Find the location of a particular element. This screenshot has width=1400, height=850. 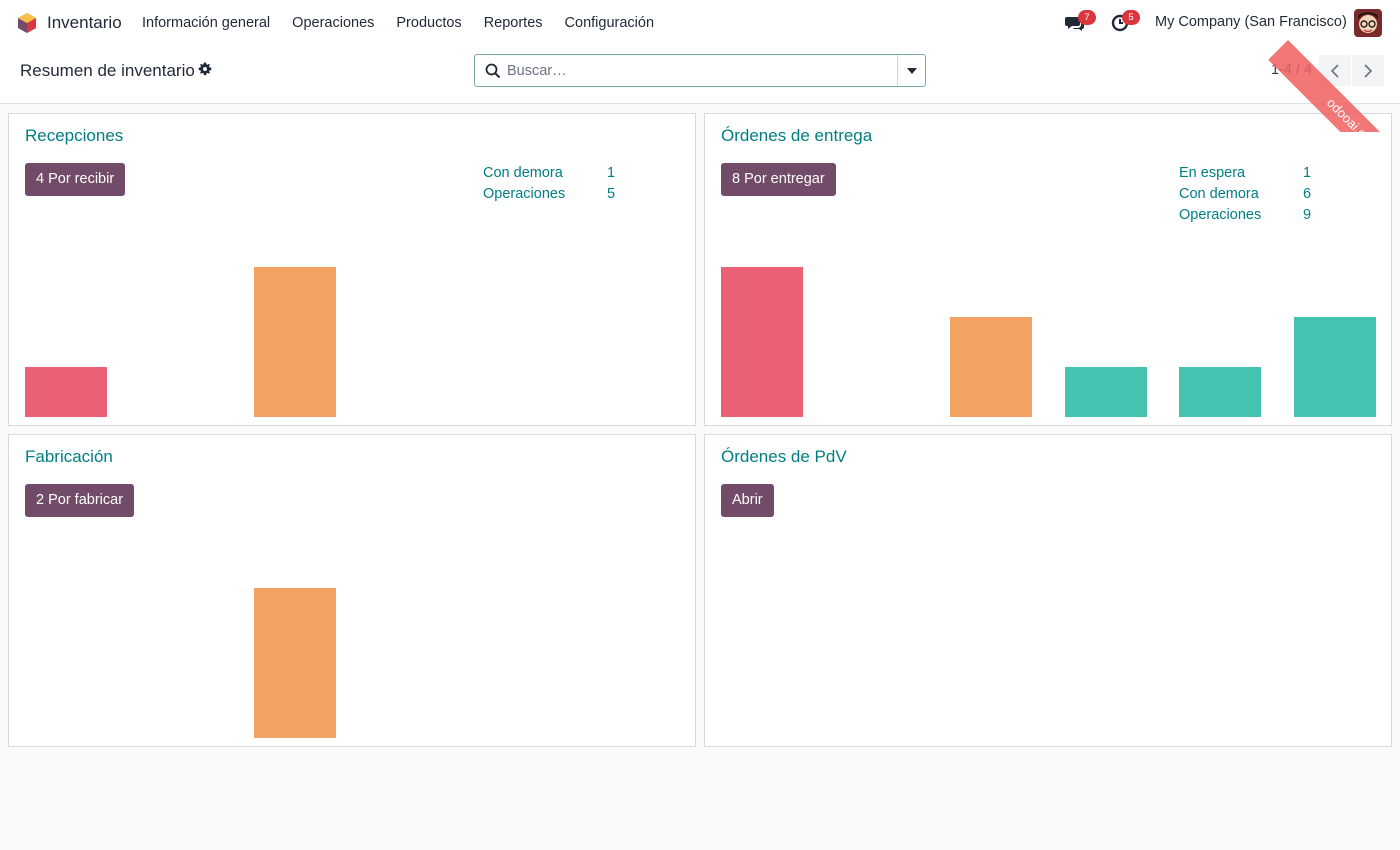

pager-next-button is located at coordinates (1368, 70).